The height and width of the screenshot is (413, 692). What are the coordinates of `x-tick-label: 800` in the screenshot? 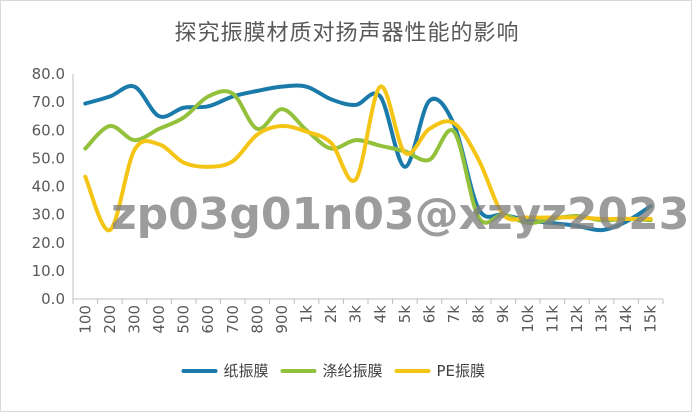 It's located at (257, 319).